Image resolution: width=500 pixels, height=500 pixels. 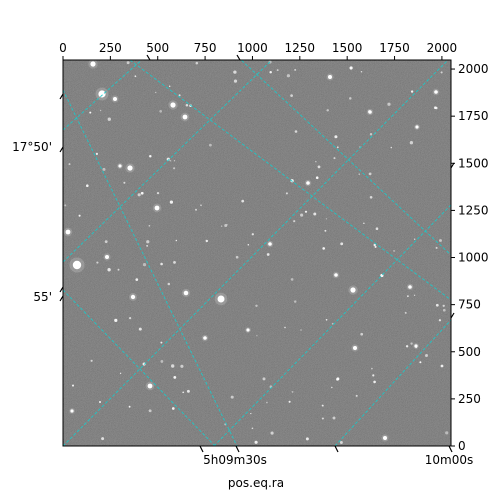 What do you see at coordinates (394, 48) in the screenshot?
I see `x-tick-label: 1750` at bounding box center [394, 48].